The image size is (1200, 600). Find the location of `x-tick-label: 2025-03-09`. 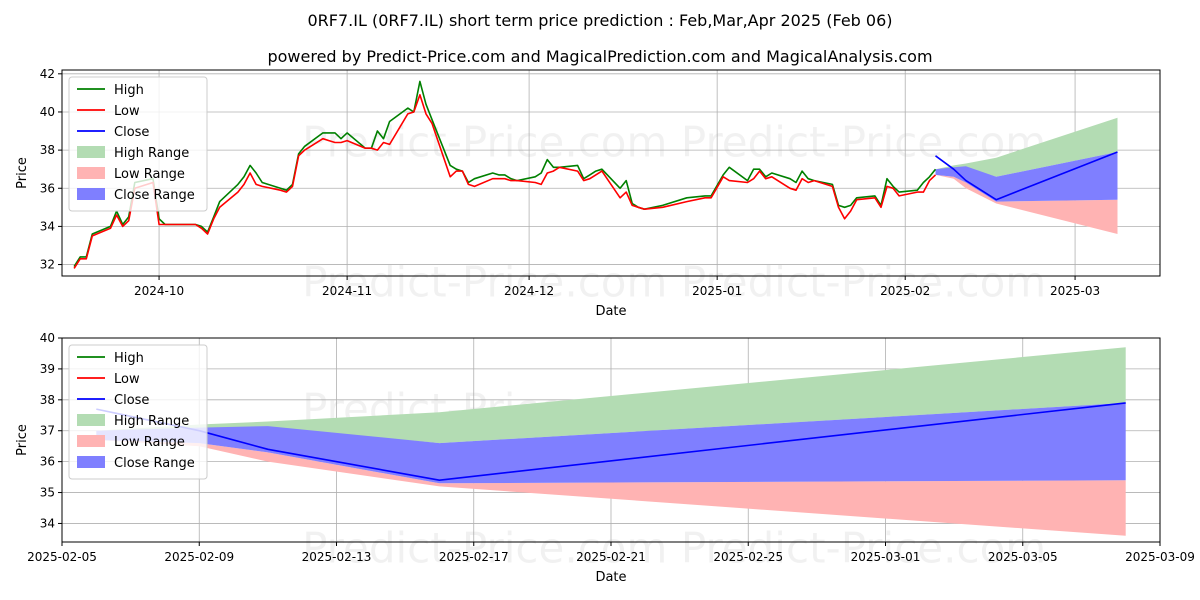

x-tick-label: 2025-03-09 is located at coordinates (1160, 557).